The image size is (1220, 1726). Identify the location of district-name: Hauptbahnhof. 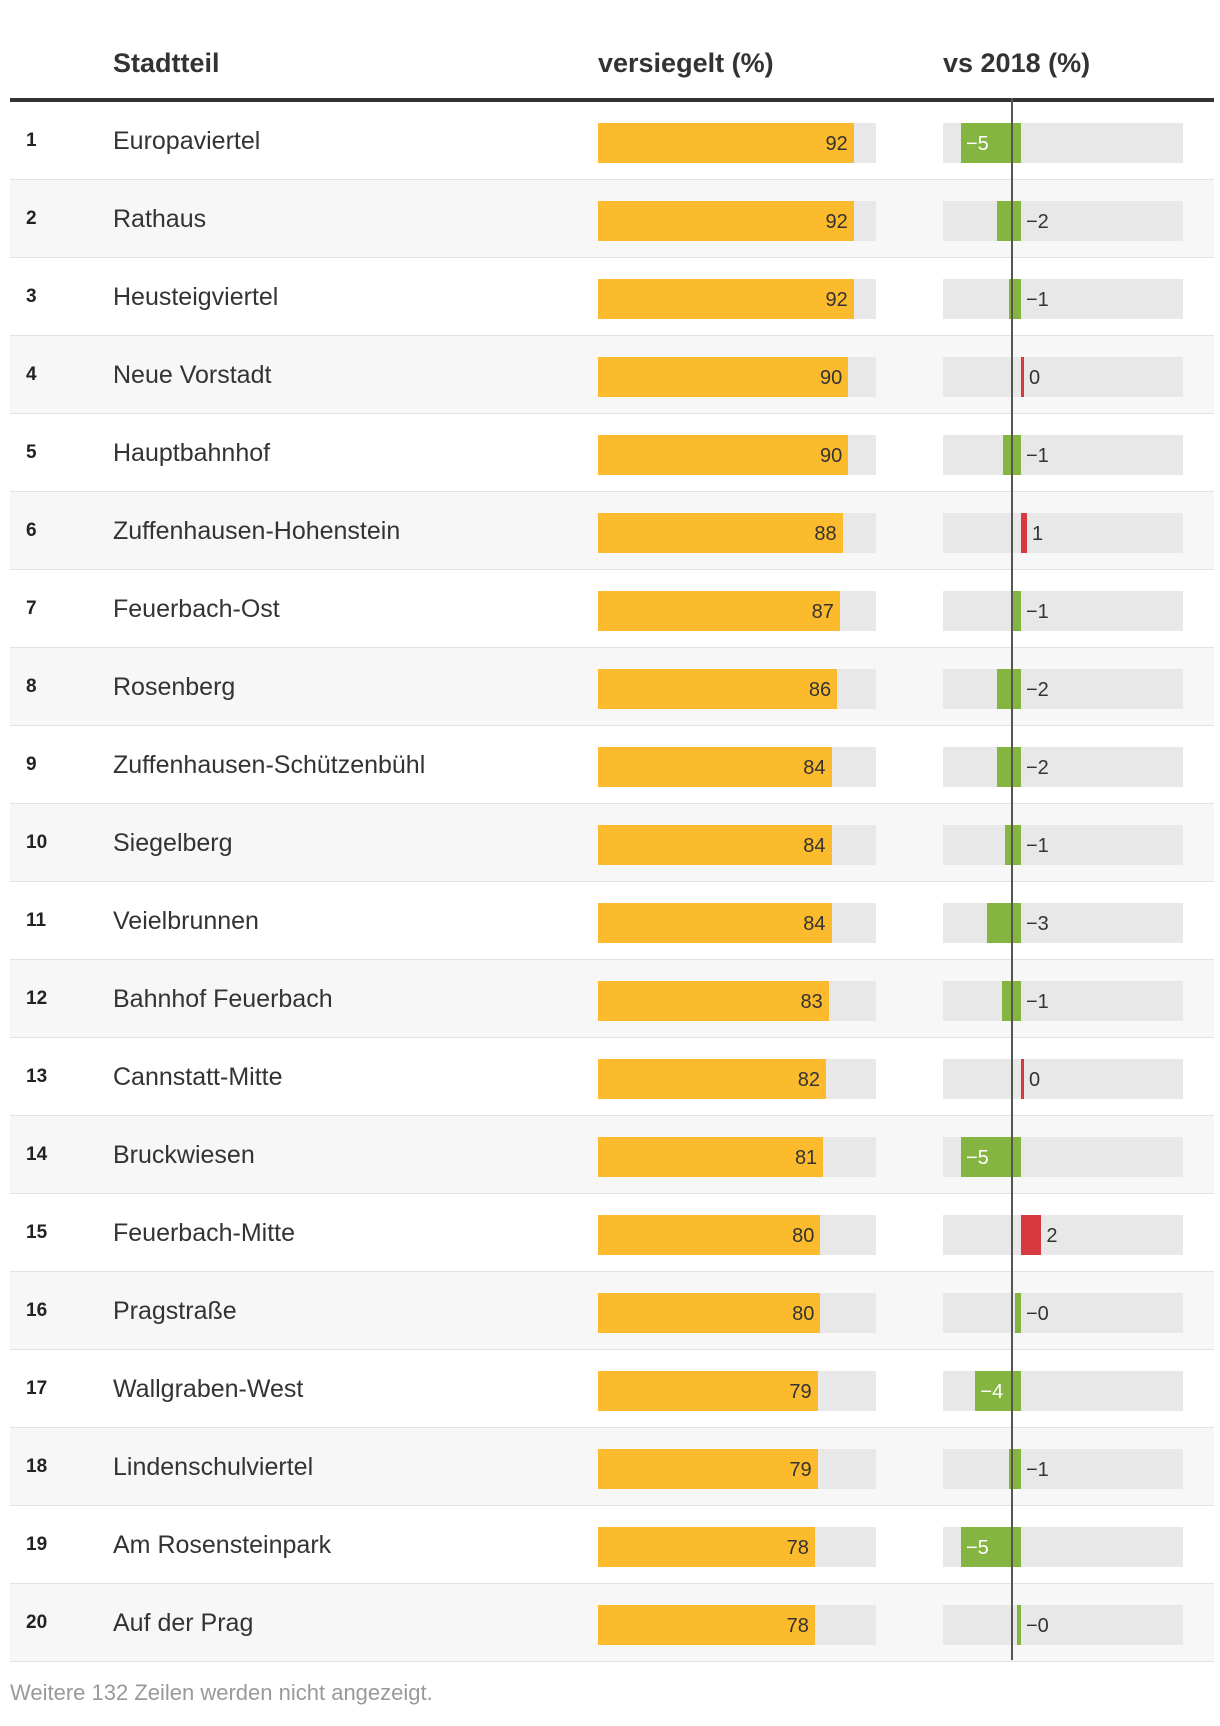
(192, 453).